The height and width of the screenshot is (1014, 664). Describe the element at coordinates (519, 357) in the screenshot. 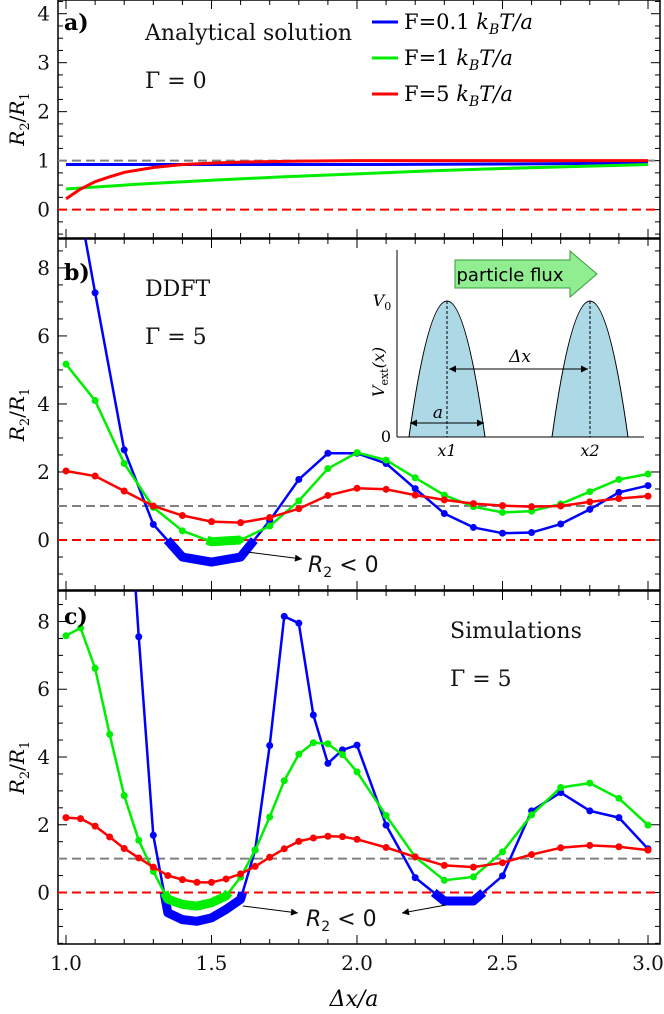

I see `delta-x-label: Δx` at that location.